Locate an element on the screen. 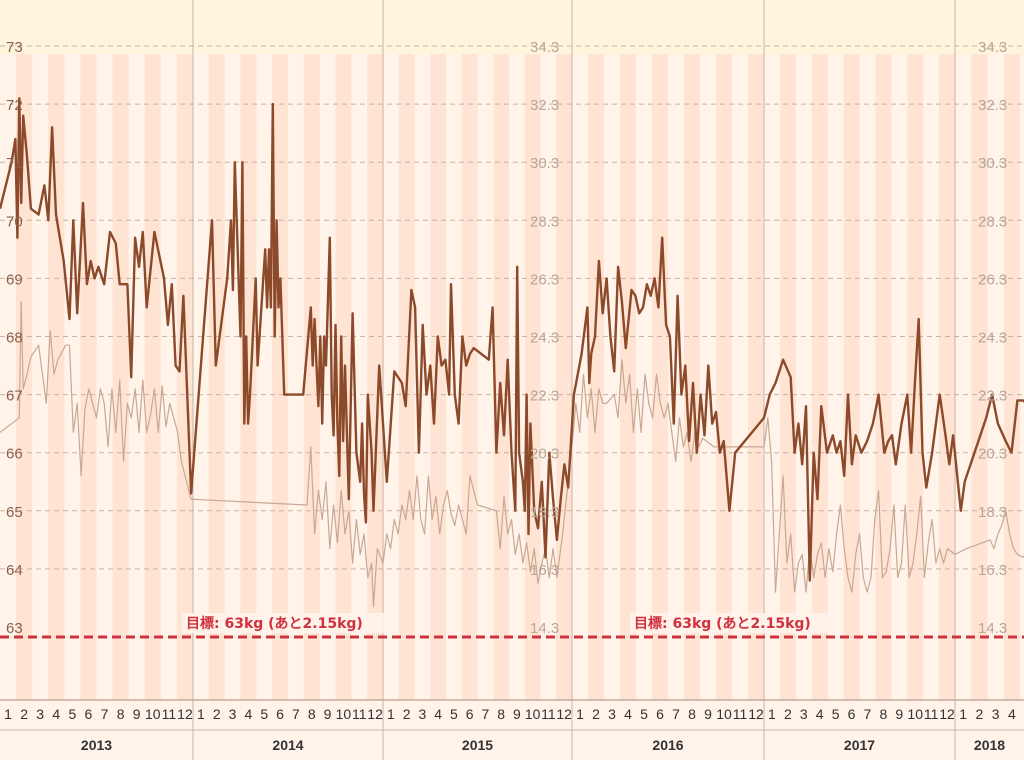  right-y-tick: 18.3 is located at coordinates (544, 512).